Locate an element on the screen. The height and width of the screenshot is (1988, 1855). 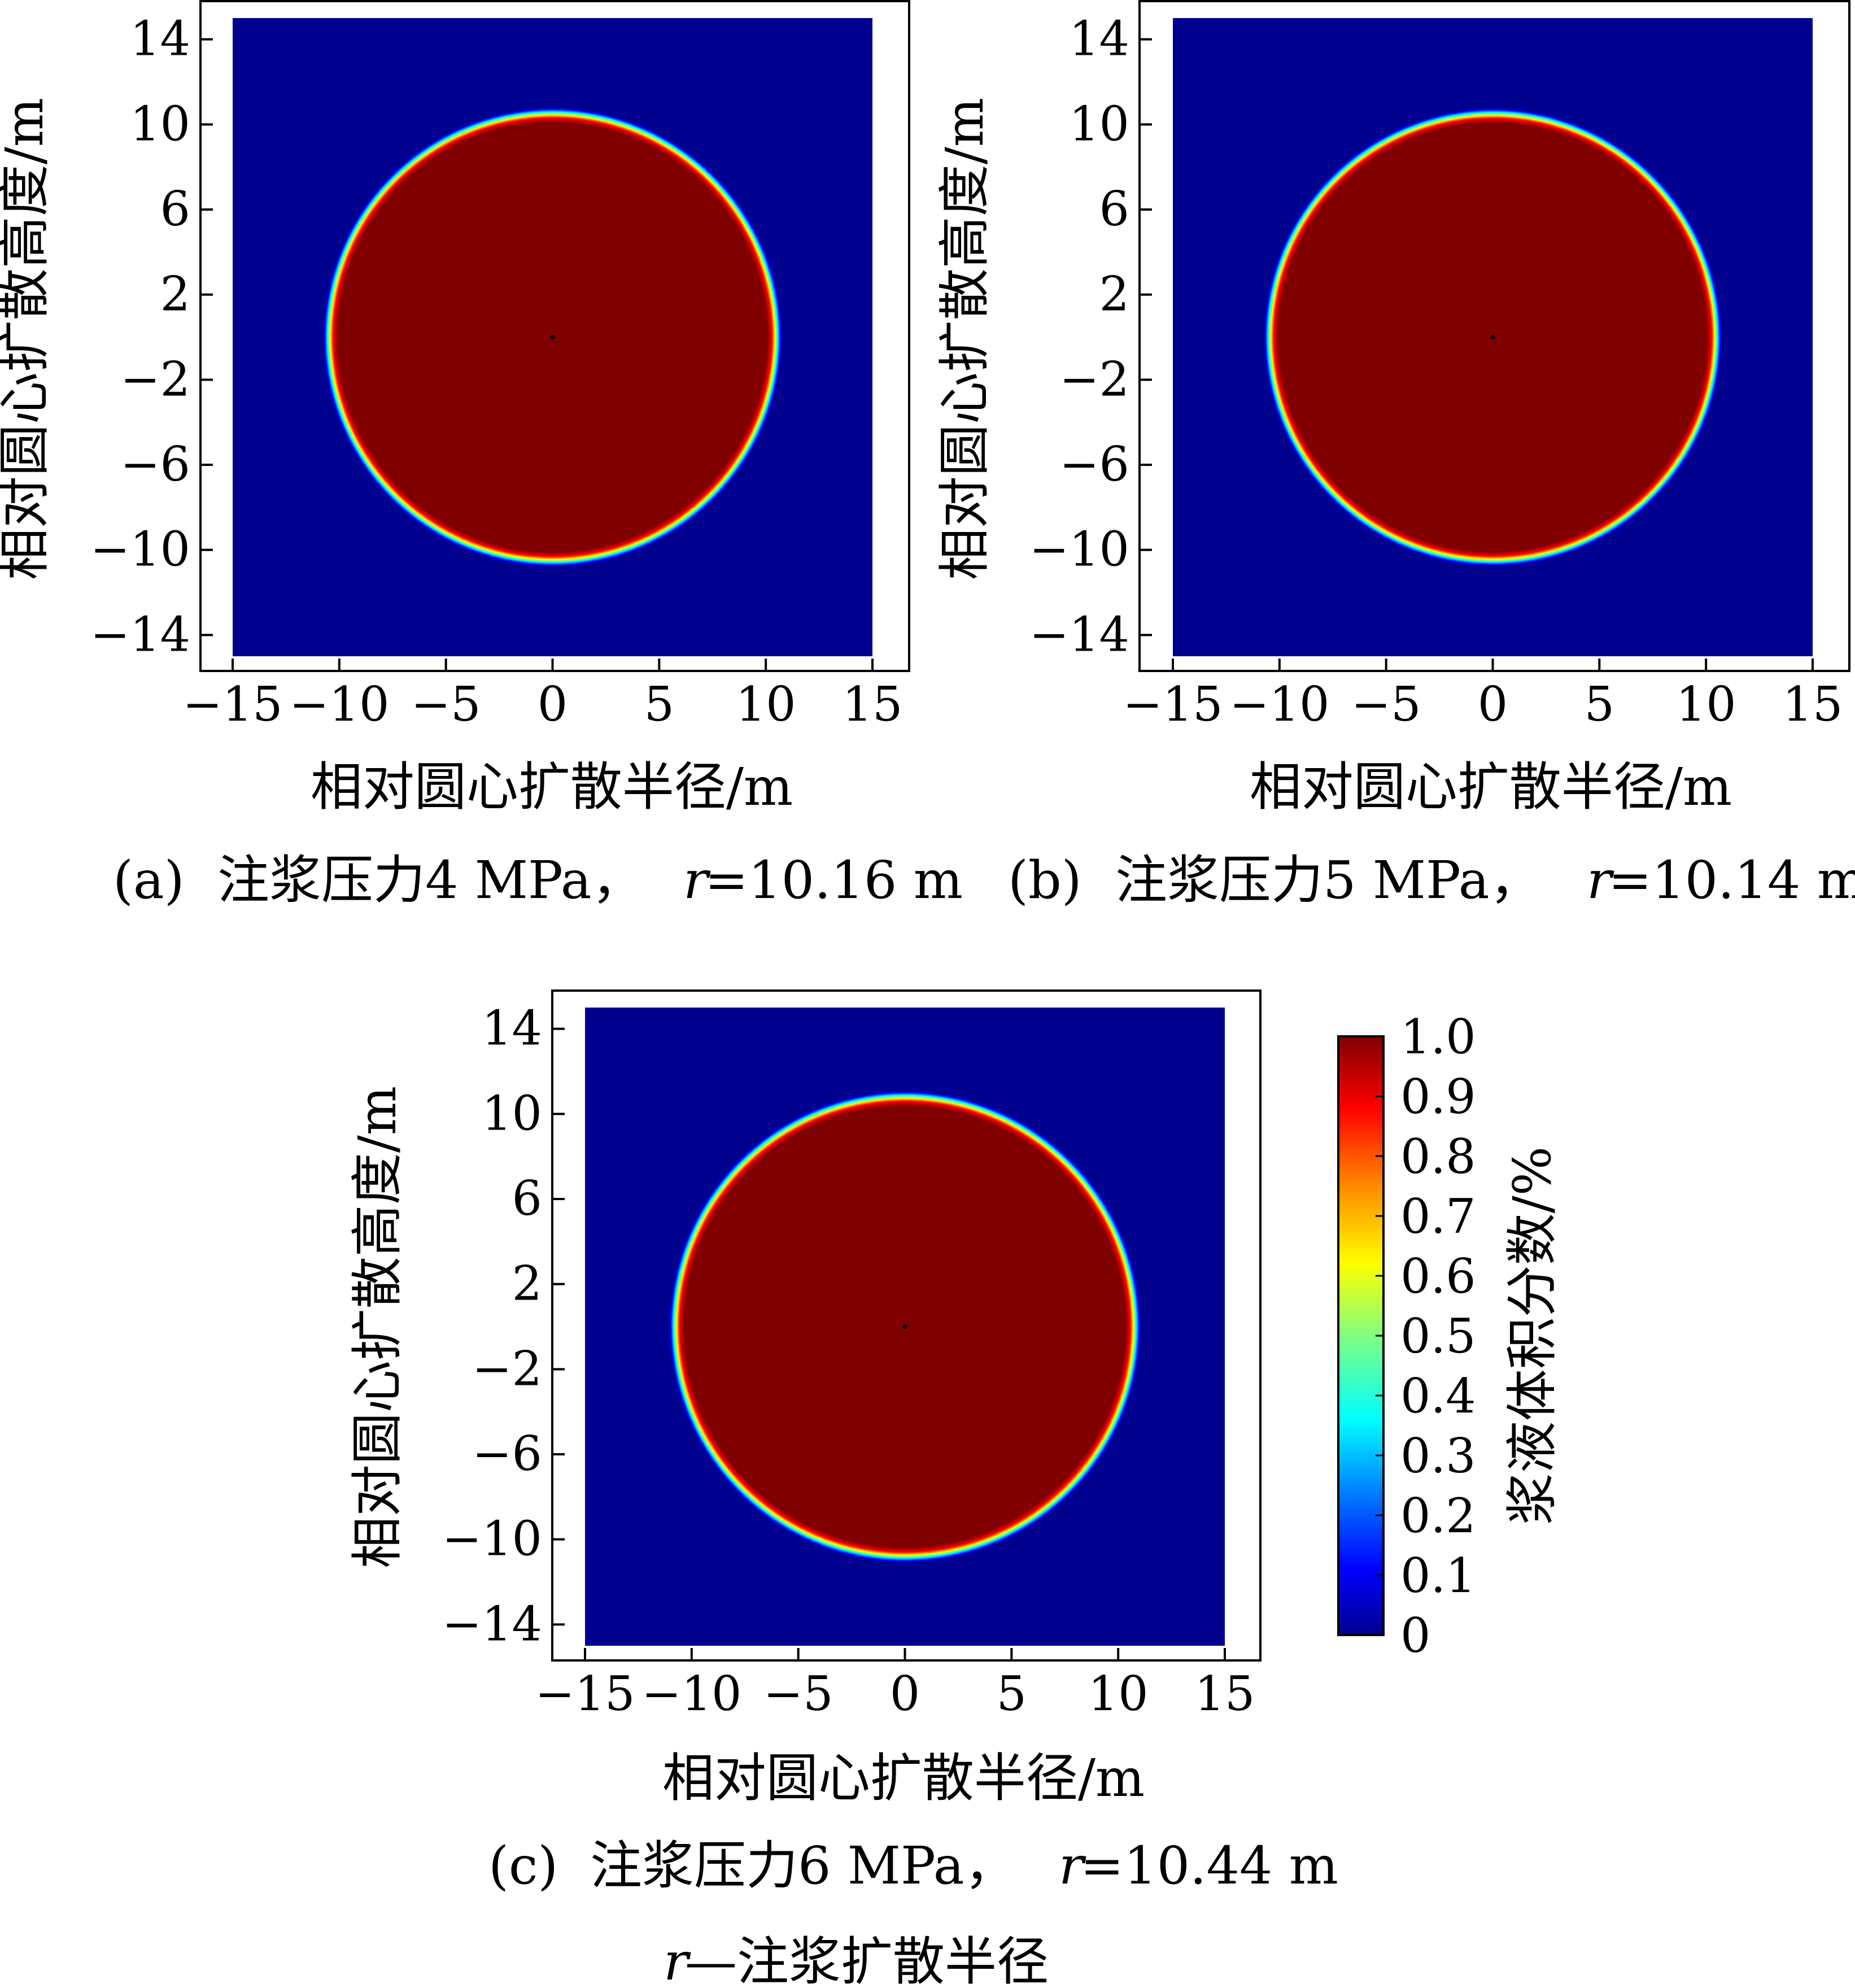
panel-b-caption-r-value: =10.14 m is located at coordinates (1731, 880).